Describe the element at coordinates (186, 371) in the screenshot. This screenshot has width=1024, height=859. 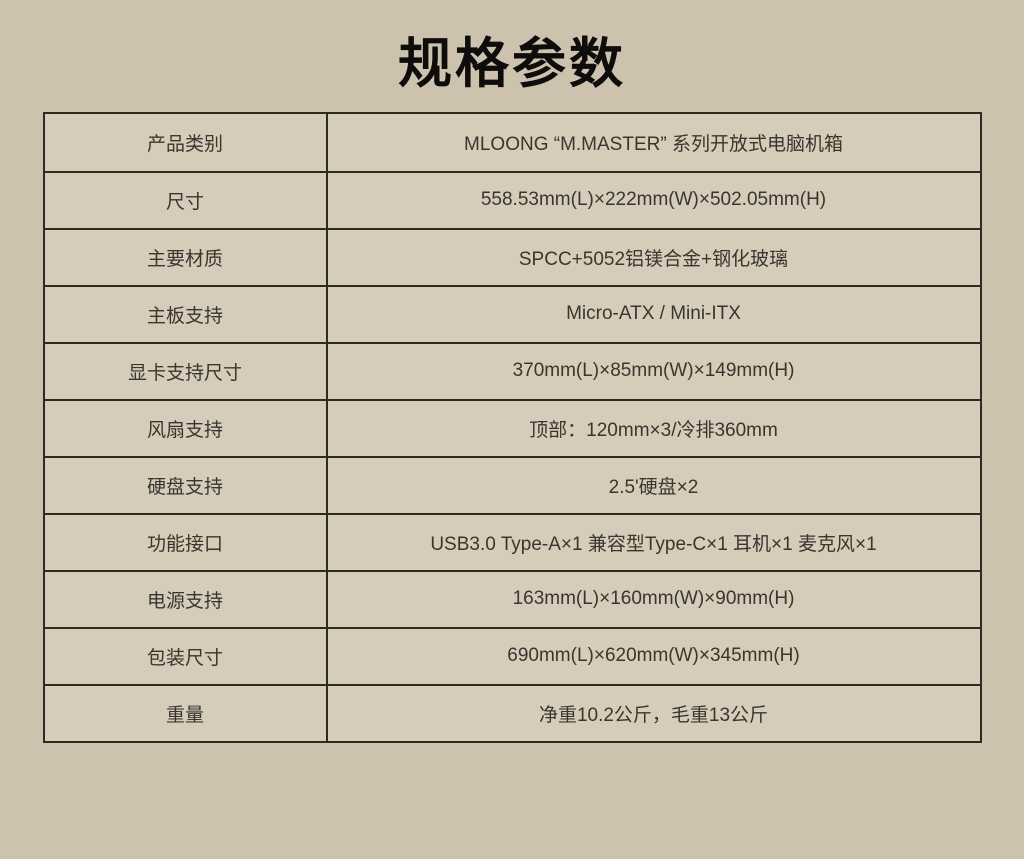
I see `spec-label: 显卡支持尺寸` at that location.